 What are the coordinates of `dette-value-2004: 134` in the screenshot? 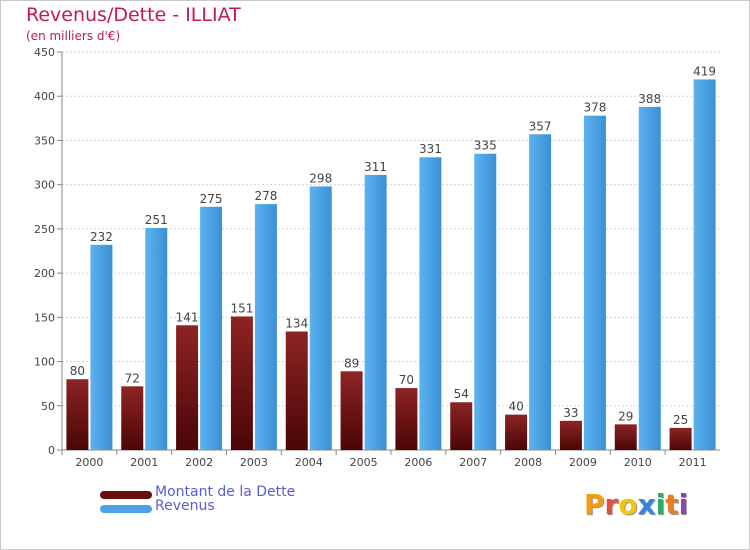 It's located at (296, 323).